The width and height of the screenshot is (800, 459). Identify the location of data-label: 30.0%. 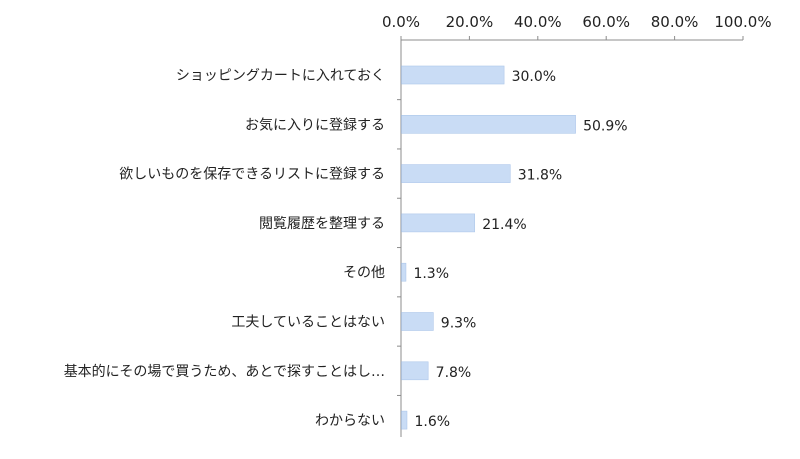
(534, 77).